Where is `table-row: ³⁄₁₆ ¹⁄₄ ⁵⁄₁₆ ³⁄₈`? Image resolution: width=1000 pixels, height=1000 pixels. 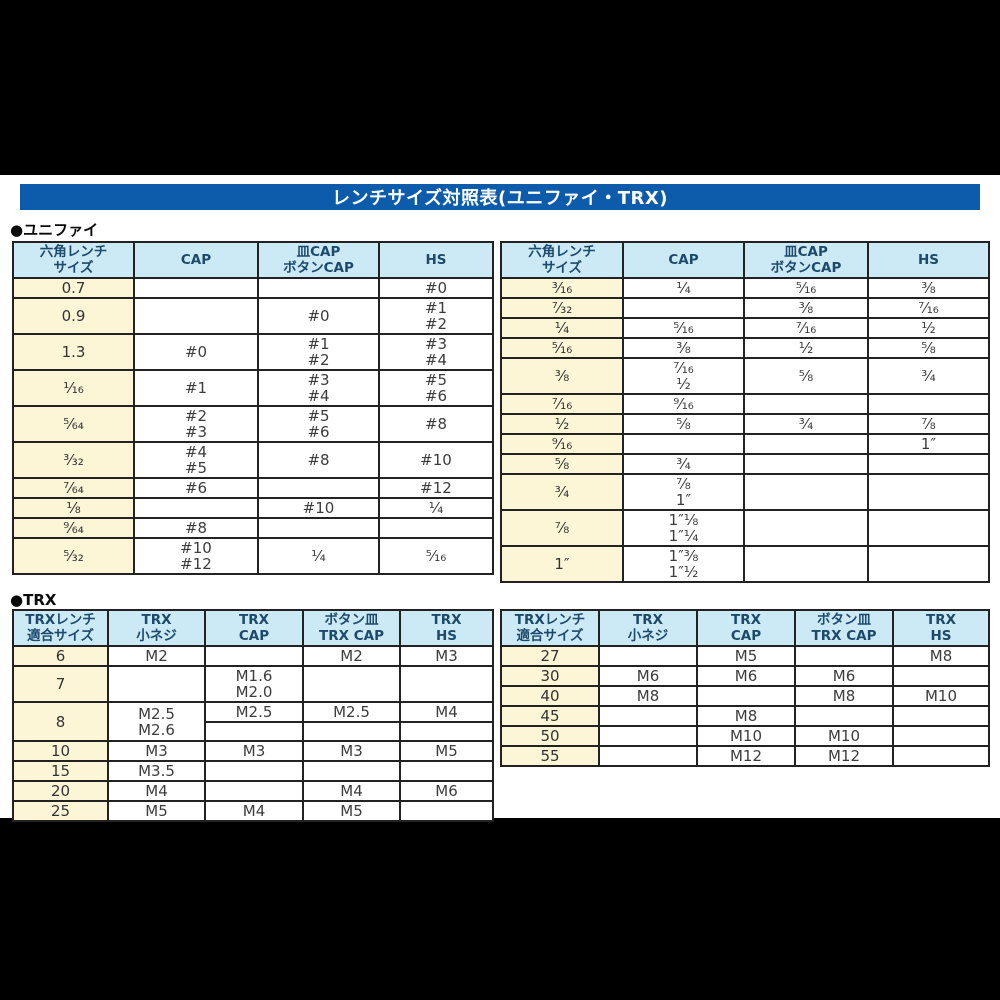 table-row: ³⁄₁₆ ¹⁄₄ ⁵⁄₁₆ ³⁄₈ is located at coordinates (745, 288).